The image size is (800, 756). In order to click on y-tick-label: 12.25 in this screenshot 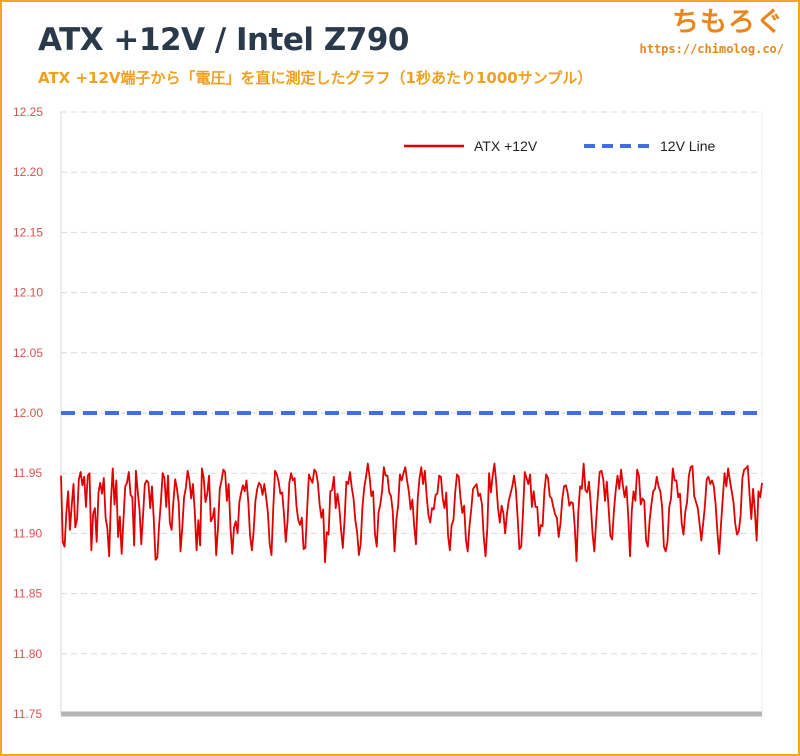, I will do `click(28, 112)`.